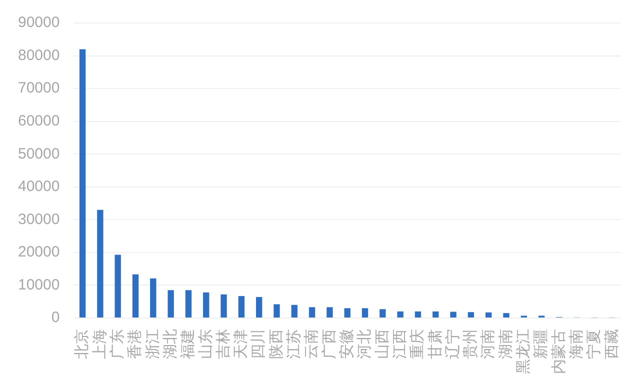  What do you see at coordinates (329, 344) in the screenshot?
I see `x-tick-label: 广西` at bounding box center [329, 344].